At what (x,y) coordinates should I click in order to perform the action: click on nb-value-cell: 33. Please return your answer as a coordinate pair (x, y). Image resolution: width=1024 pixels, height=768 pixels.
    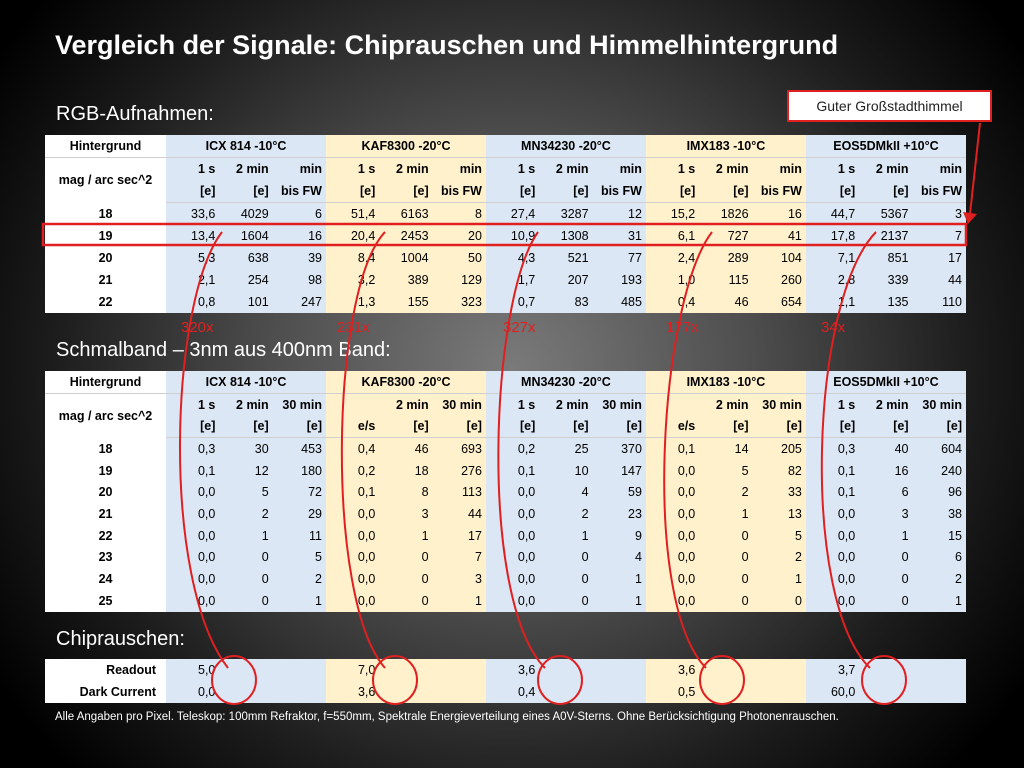
    Looking at the image, I should click on (779, 492).